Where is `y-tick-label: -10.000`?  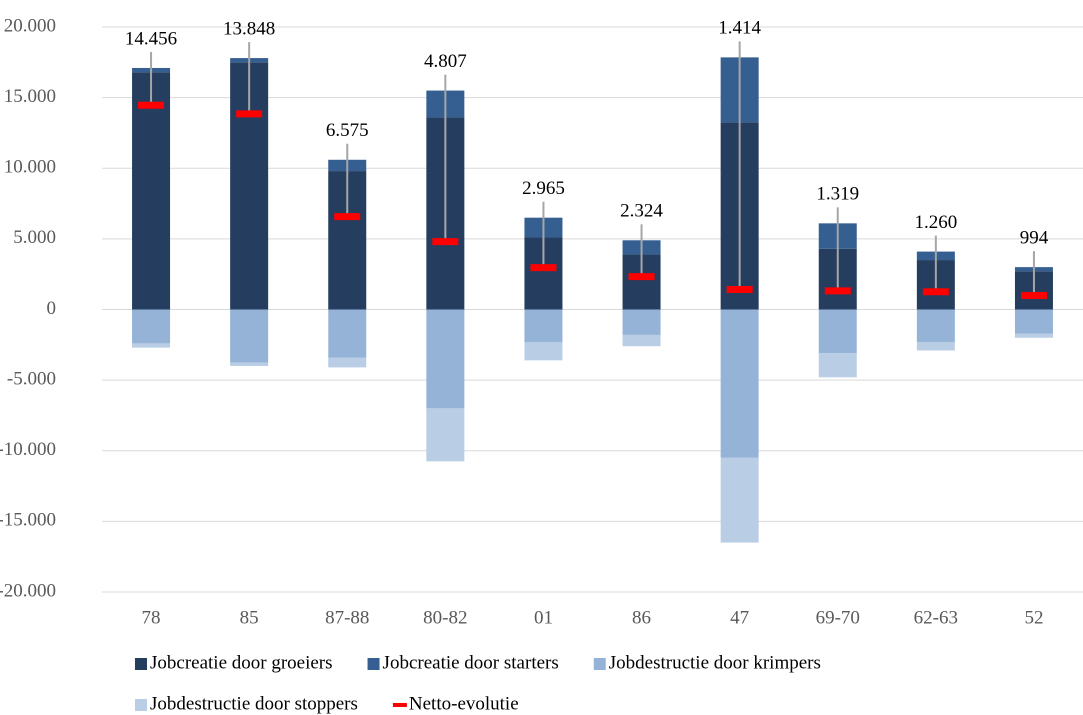
y-tick-label: -10.000 is located at coordinates (28, 449).